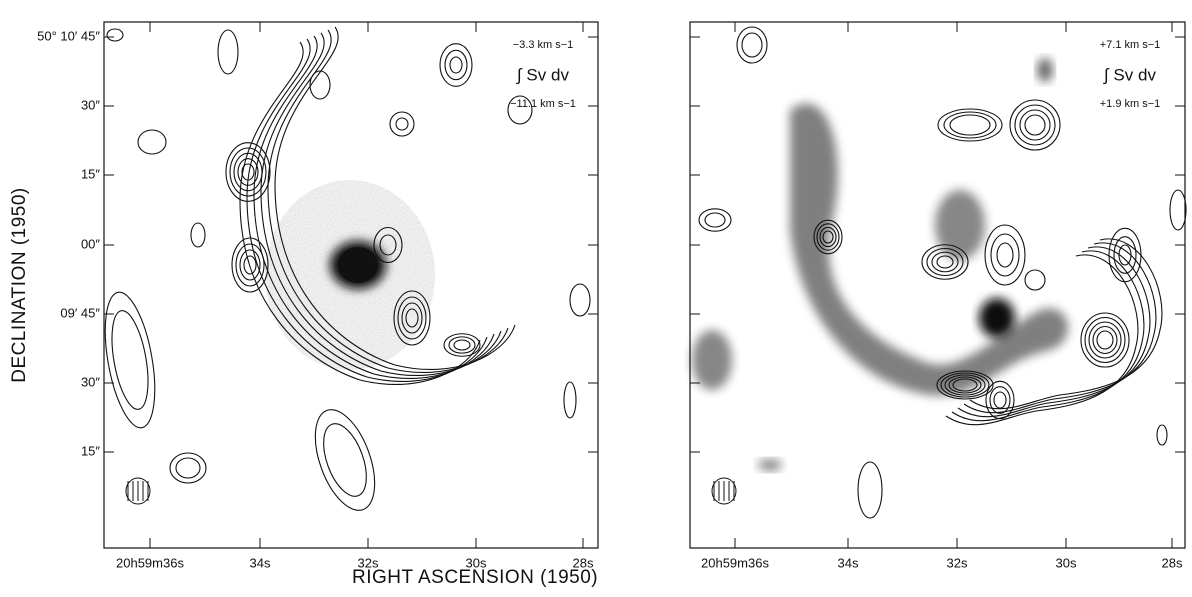  Describe the element at coordinates (543, 45) in the screenshot. I see `velocity-upper: −3.3 km s−1` at that location.